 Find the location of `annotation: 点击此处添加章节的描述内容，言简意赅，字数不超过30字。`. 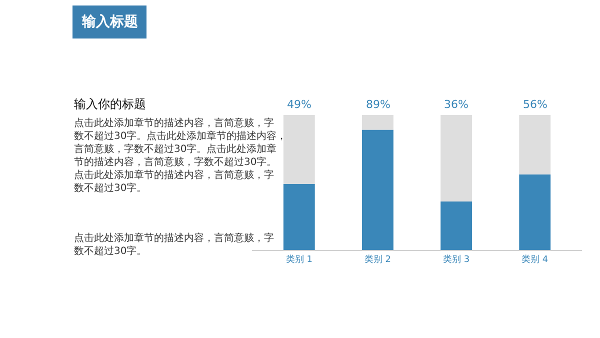

annotation: 点击此处添加章节的描述内容，言简意赅，字数不超过30字。 is located at coordinates (174, 244).